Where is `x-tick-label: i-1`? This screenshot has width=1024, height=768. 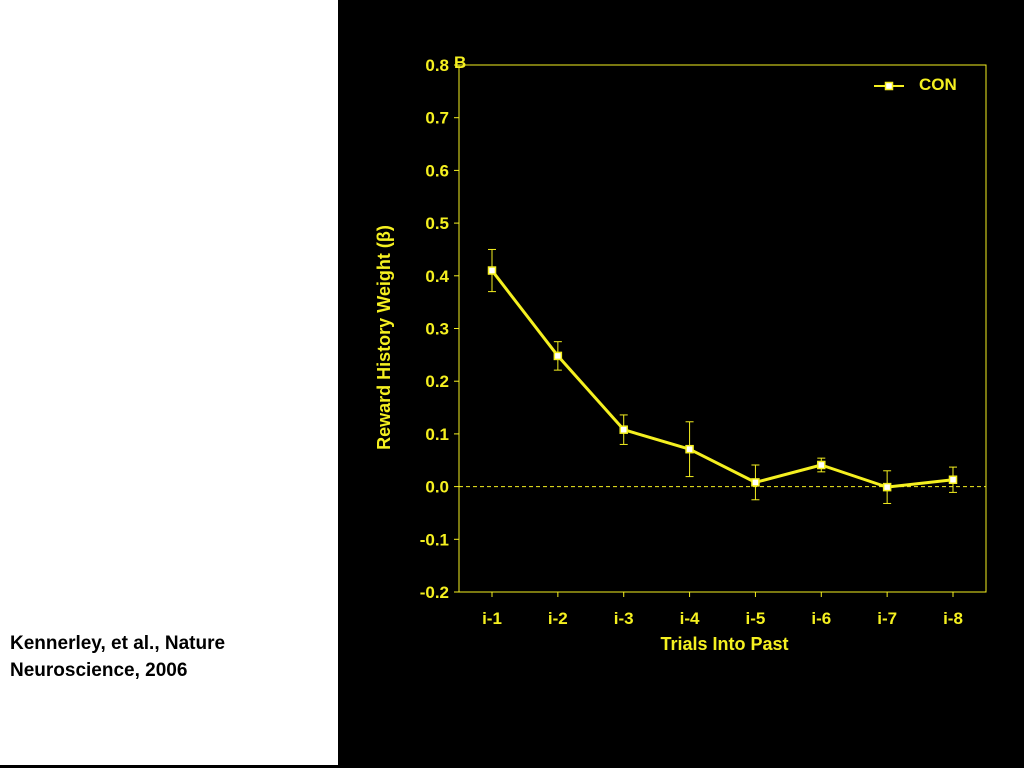 x-tick-label: i-1 is located at coordinates (492, 618).